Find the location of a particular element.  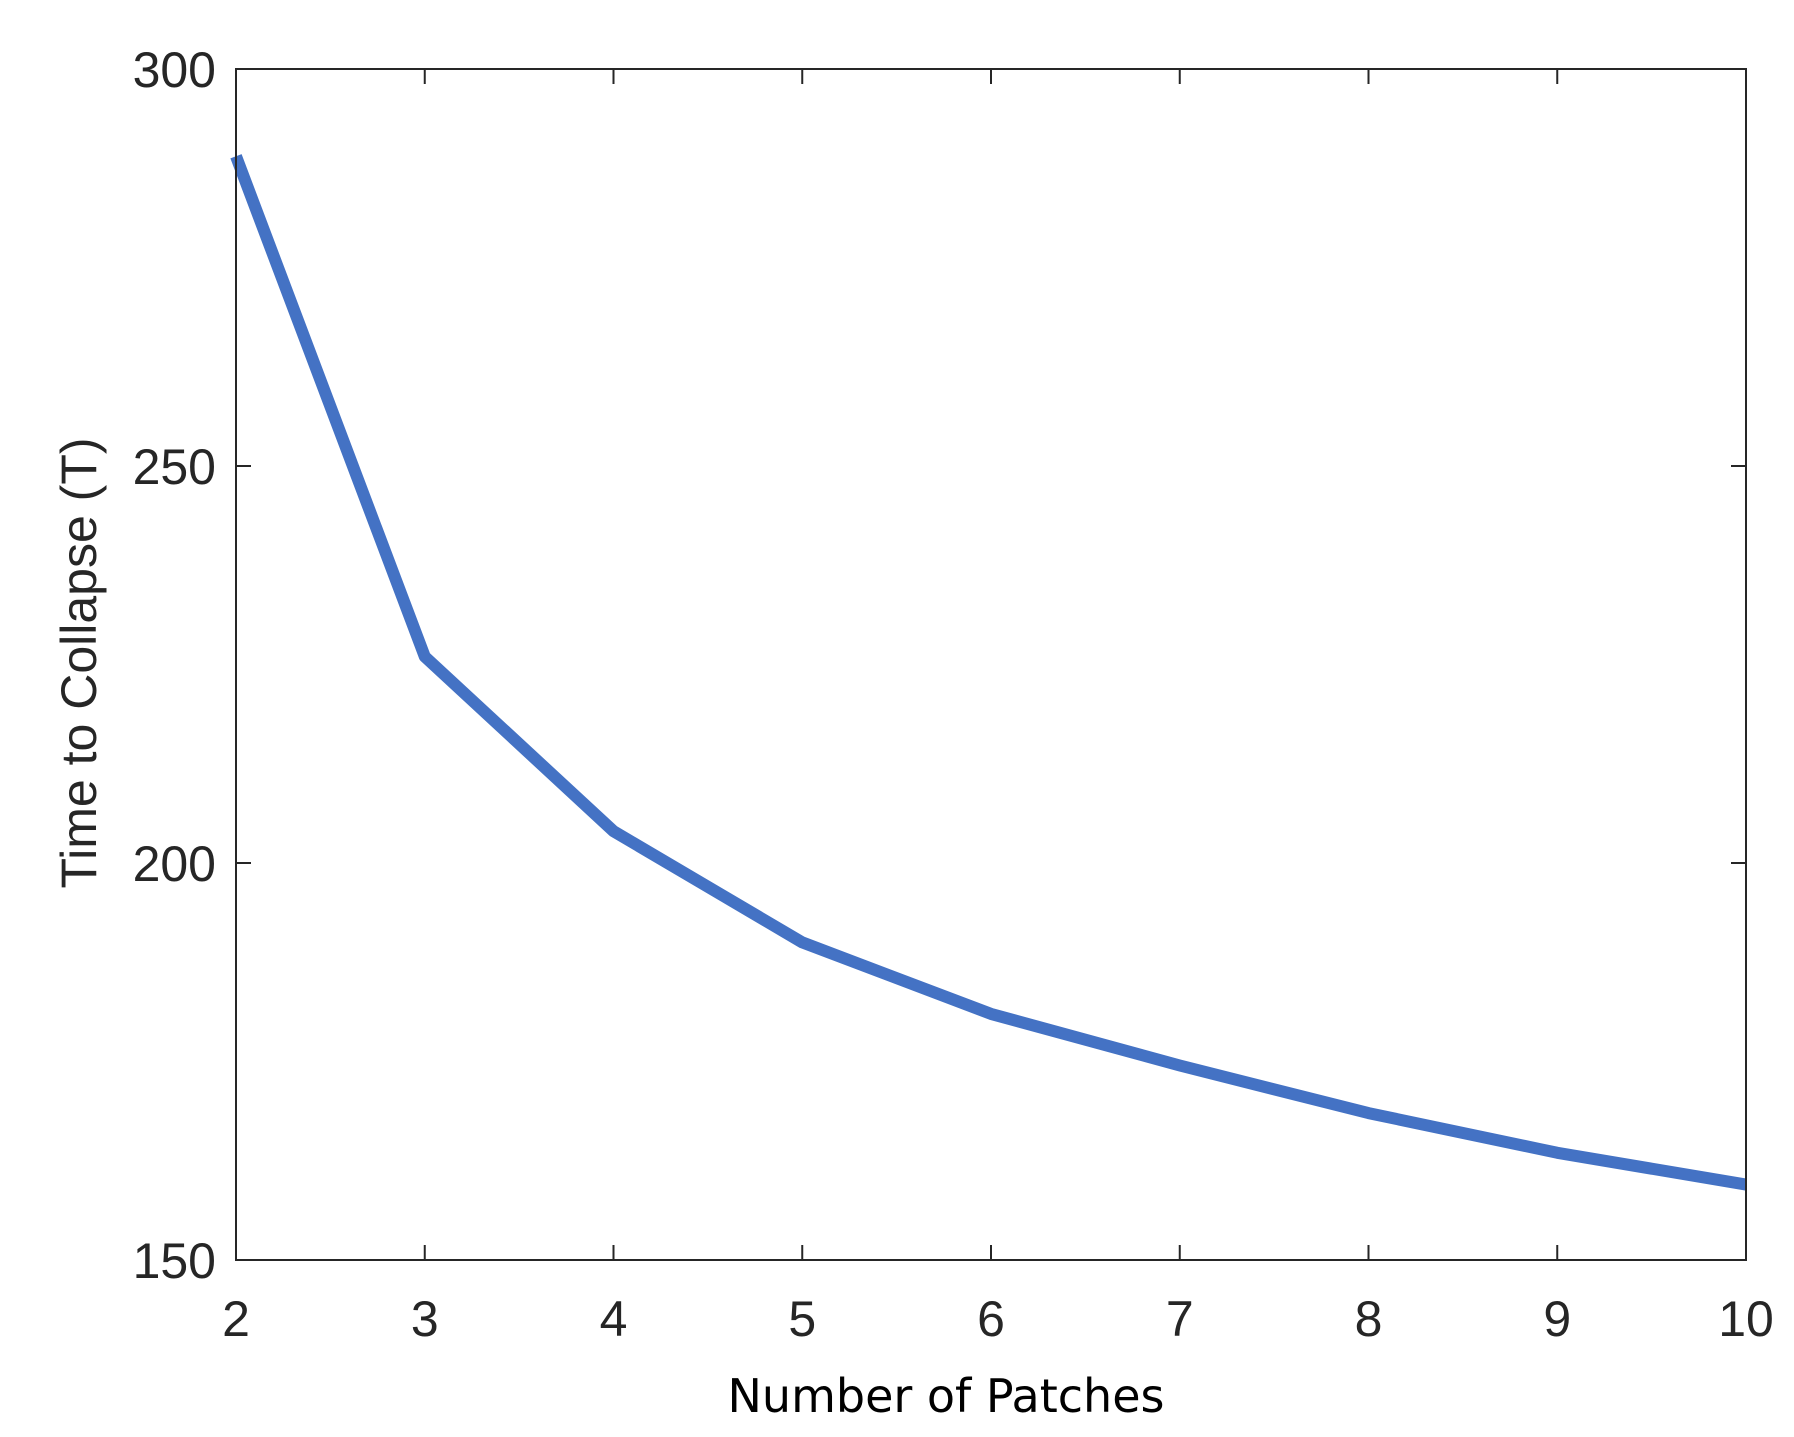

x-tick-label: 6 is located at coordinates (991, 1319).